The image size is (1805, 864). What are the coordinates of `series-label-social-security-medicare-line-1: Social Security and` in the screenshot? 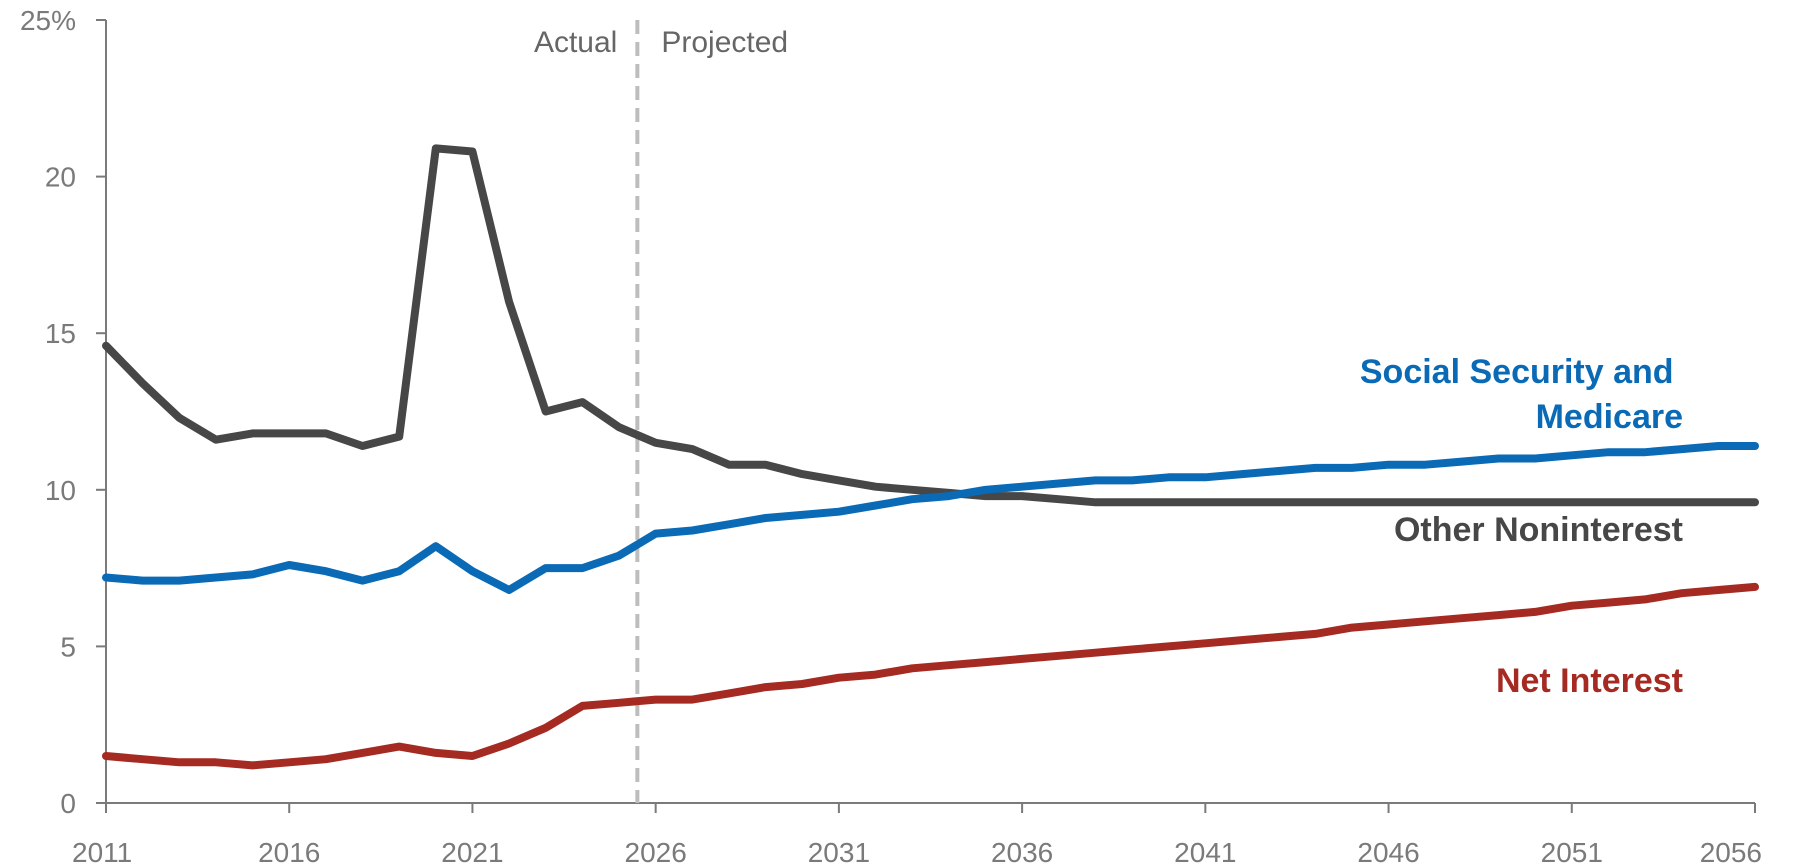 It's located at (1517, 372).